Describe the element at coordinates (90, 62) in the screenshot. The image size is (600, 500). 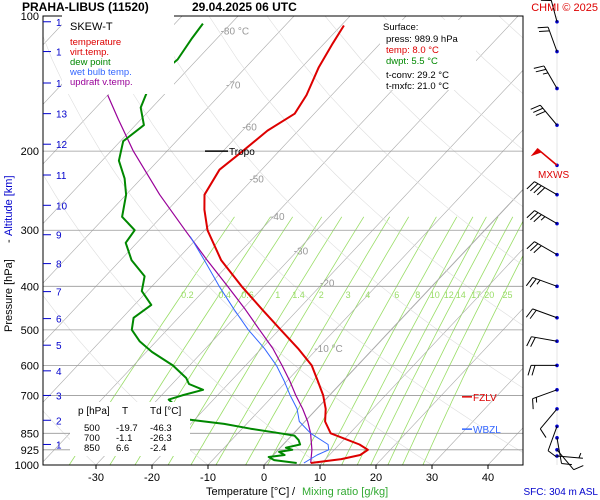
I see `legend-entry: dew point` at that location.